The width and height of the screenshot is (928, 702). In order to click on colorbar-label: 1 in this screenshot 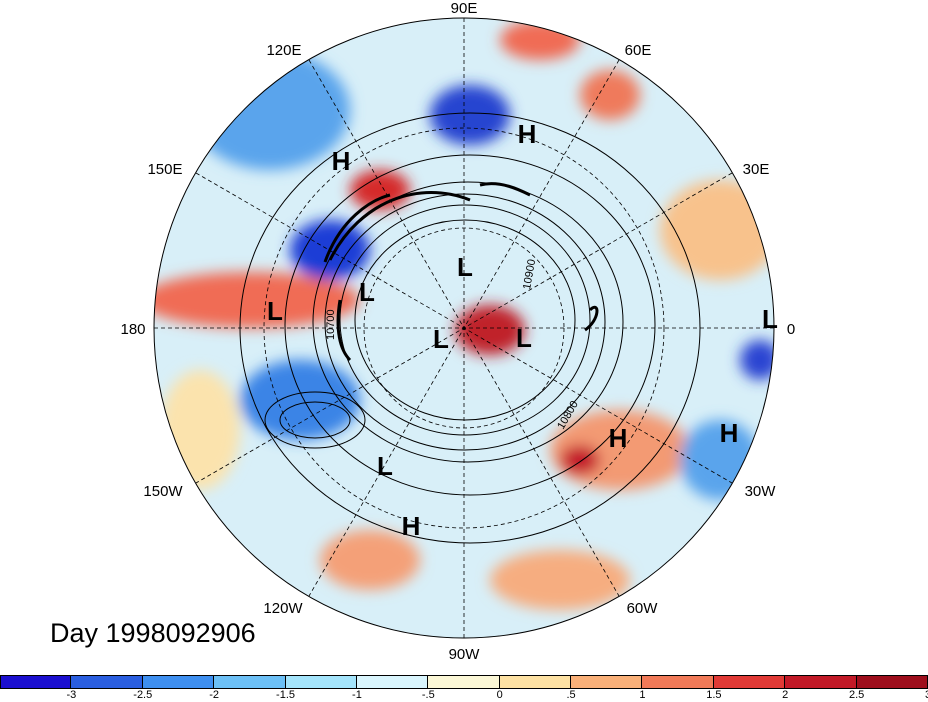, I will do `click(642, 695)`.